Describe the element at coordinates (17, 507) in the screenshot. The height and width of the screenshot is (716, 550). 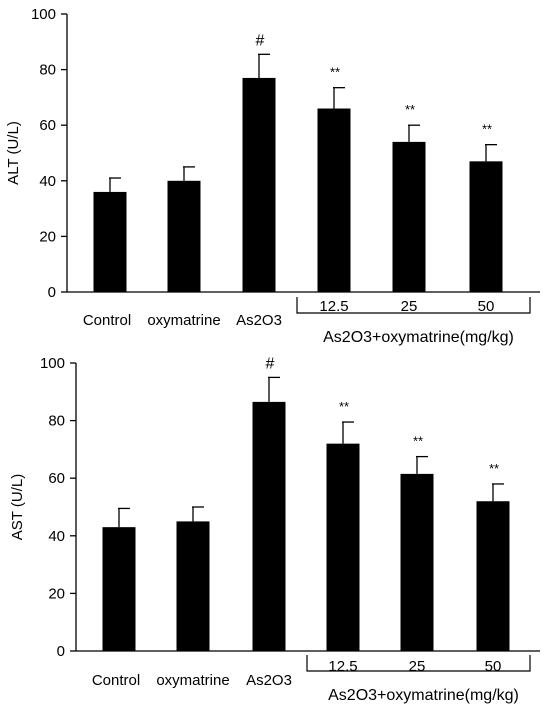
I see `y-axis-title: AST (U/L)` at that location.